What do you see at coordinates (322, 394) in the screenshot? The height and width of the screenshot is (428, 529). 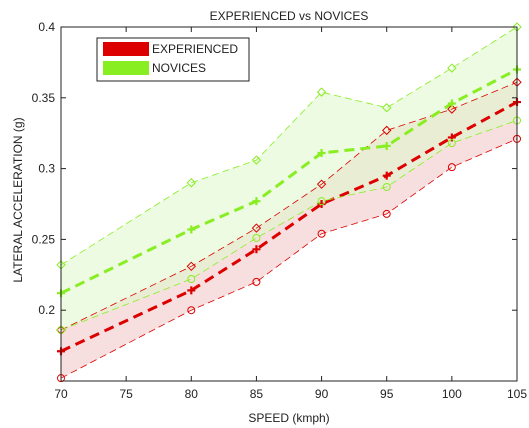 I see `x-tick-label: 90` at bounding box center [322, 394].